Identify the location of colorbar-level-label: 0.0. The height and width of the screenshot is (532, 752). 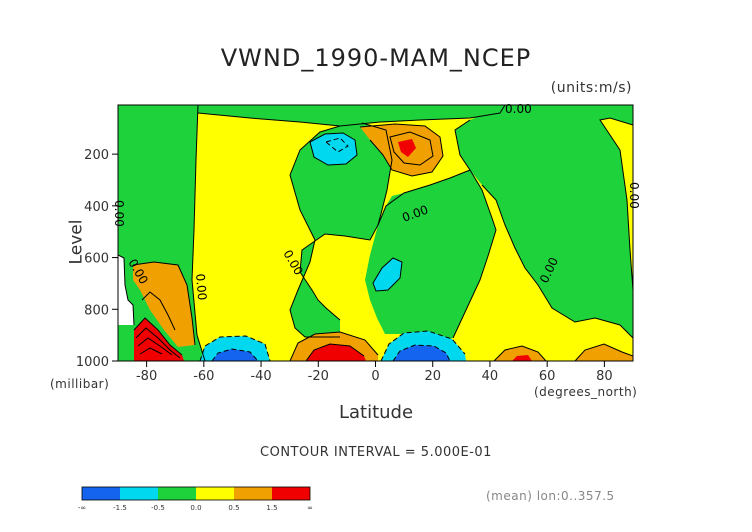
(195, 508).